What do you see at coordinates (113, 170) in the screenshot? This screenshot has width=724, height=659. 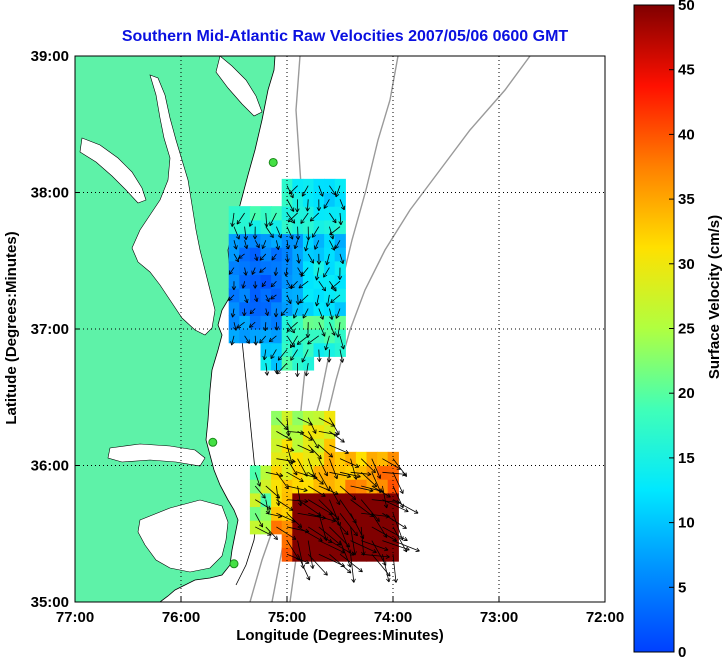 I see `potomac-river` at bounding box center [113, 170].